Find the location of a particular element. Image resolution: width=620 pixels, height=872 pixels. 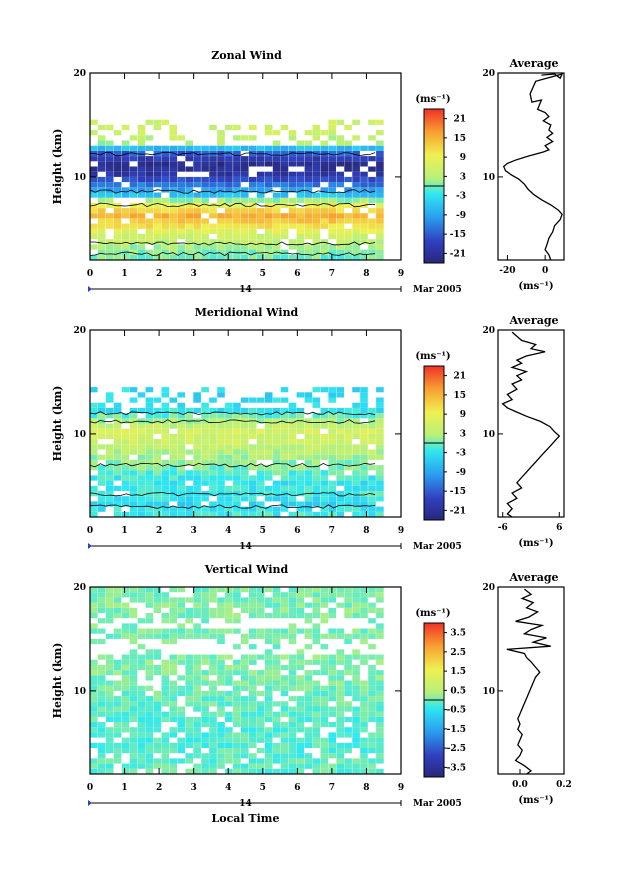

y-axis-label: Height (km) is located at coordinates (57, 681).